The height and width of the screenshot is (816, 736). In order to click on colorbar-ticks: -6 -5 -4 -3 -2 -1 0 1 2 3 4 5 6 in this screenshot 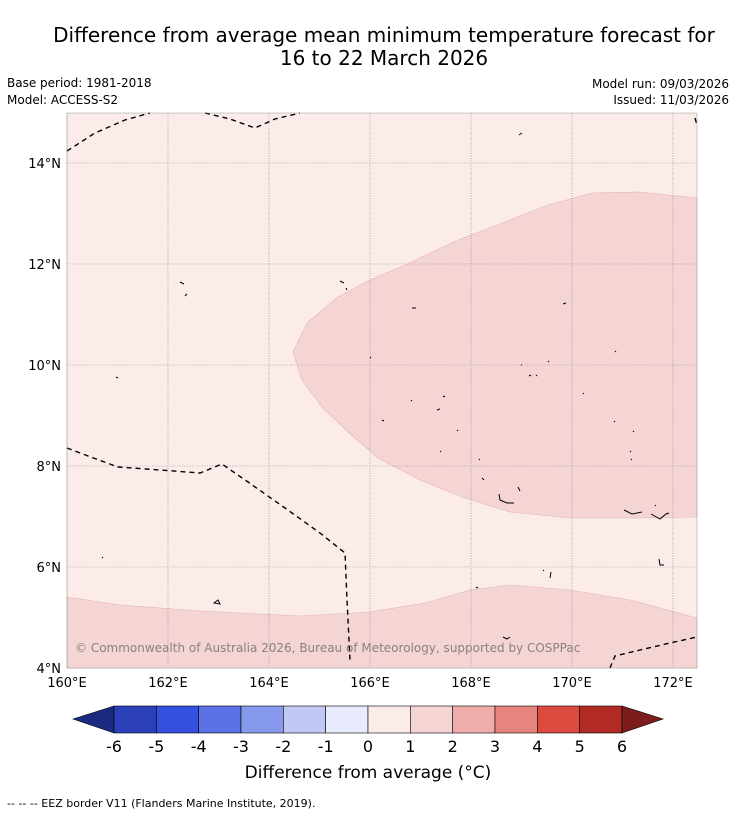, I will do `click(366, 746)`.